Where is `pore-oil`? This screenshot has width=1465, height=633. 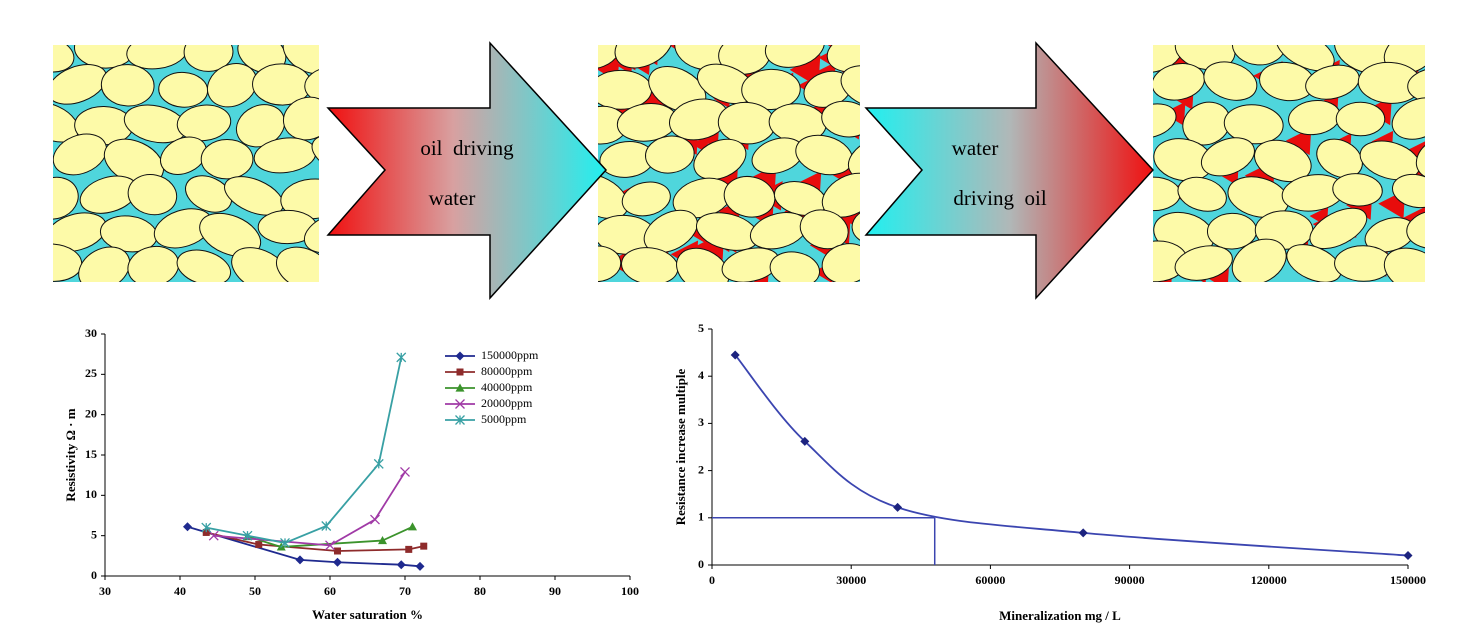 pore-oil is located at coordinates (1298, 142).